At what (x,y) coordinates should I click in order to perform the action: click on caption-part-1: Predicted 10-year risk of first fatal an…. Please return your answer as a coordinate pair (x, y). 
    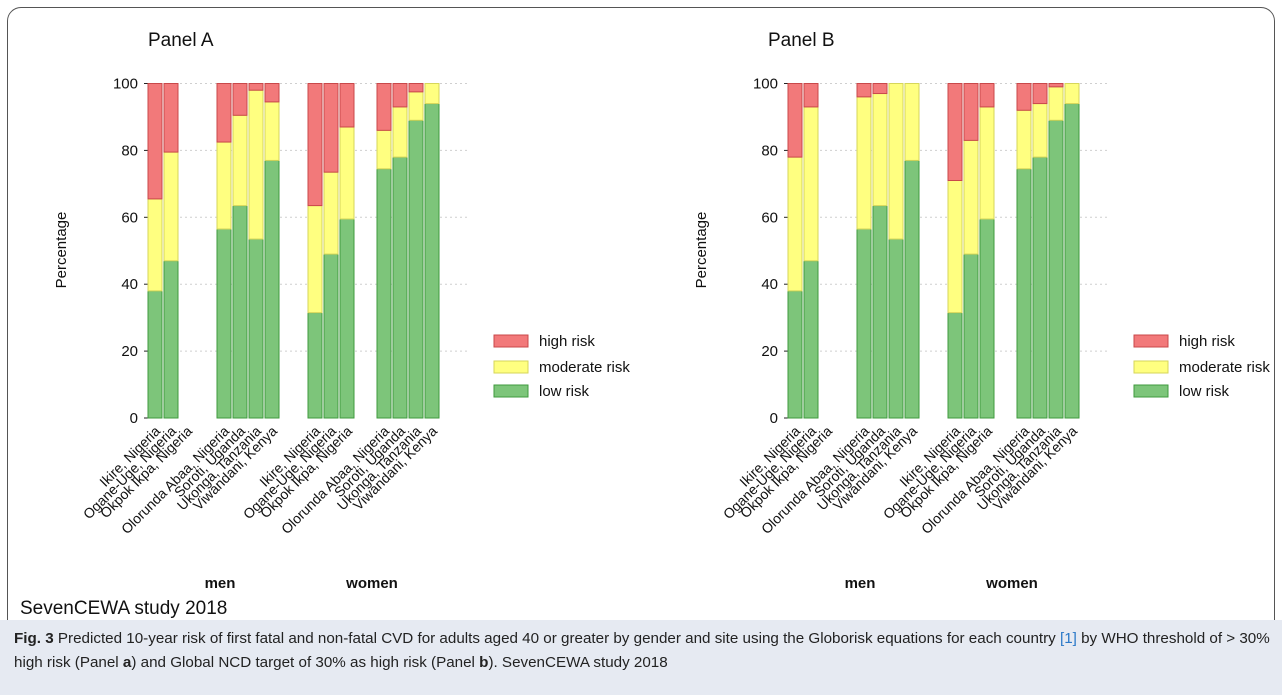
    Looking at the image, I should click on (556, 638).